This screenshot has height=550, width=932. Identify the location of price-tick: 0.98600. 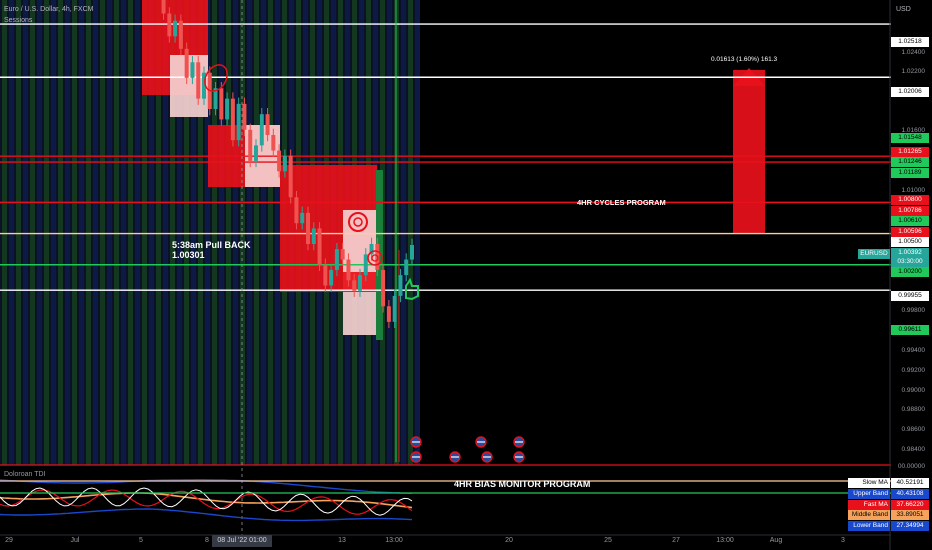
(913, 429).